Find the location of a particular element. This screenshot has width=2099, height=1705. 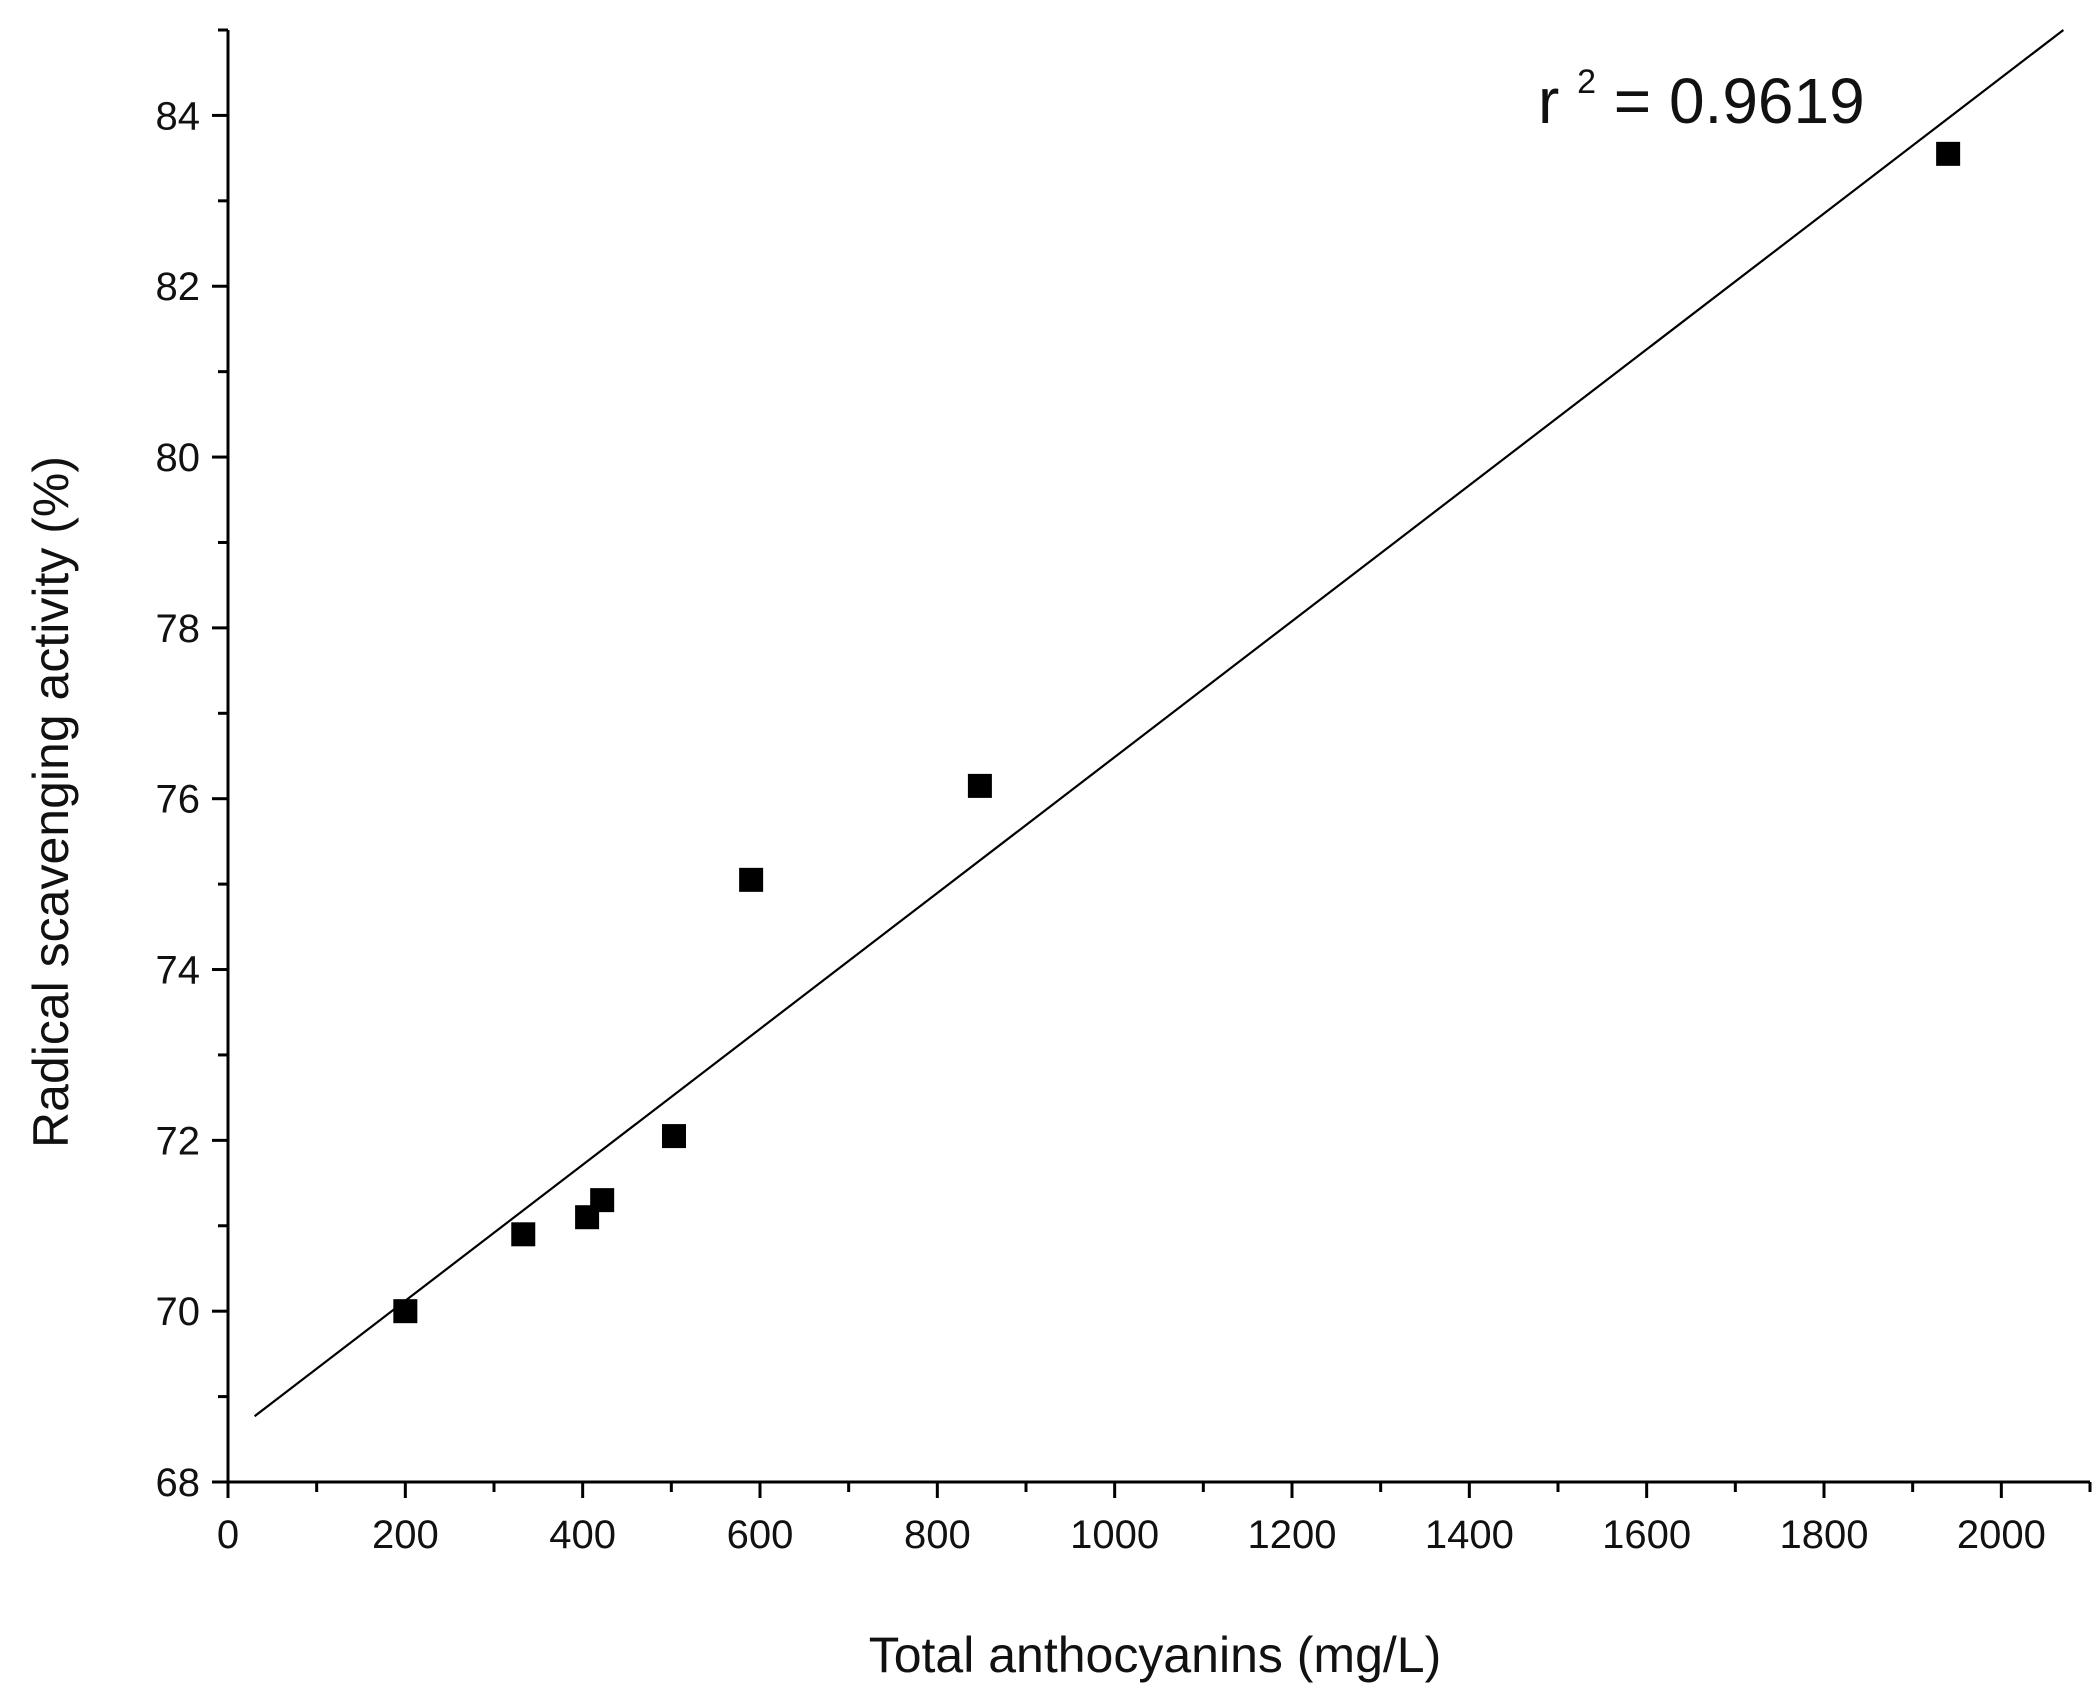

y-tick-label: 76 is located at coordinates (178, 800).